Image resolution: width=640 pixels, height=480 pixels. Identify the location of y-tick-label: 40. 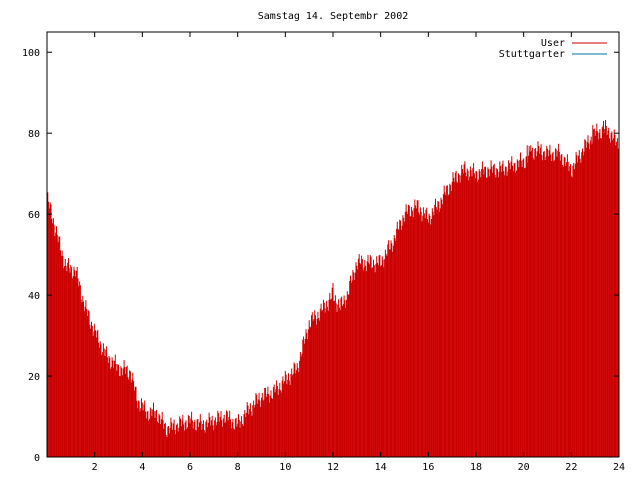
(34, 296).